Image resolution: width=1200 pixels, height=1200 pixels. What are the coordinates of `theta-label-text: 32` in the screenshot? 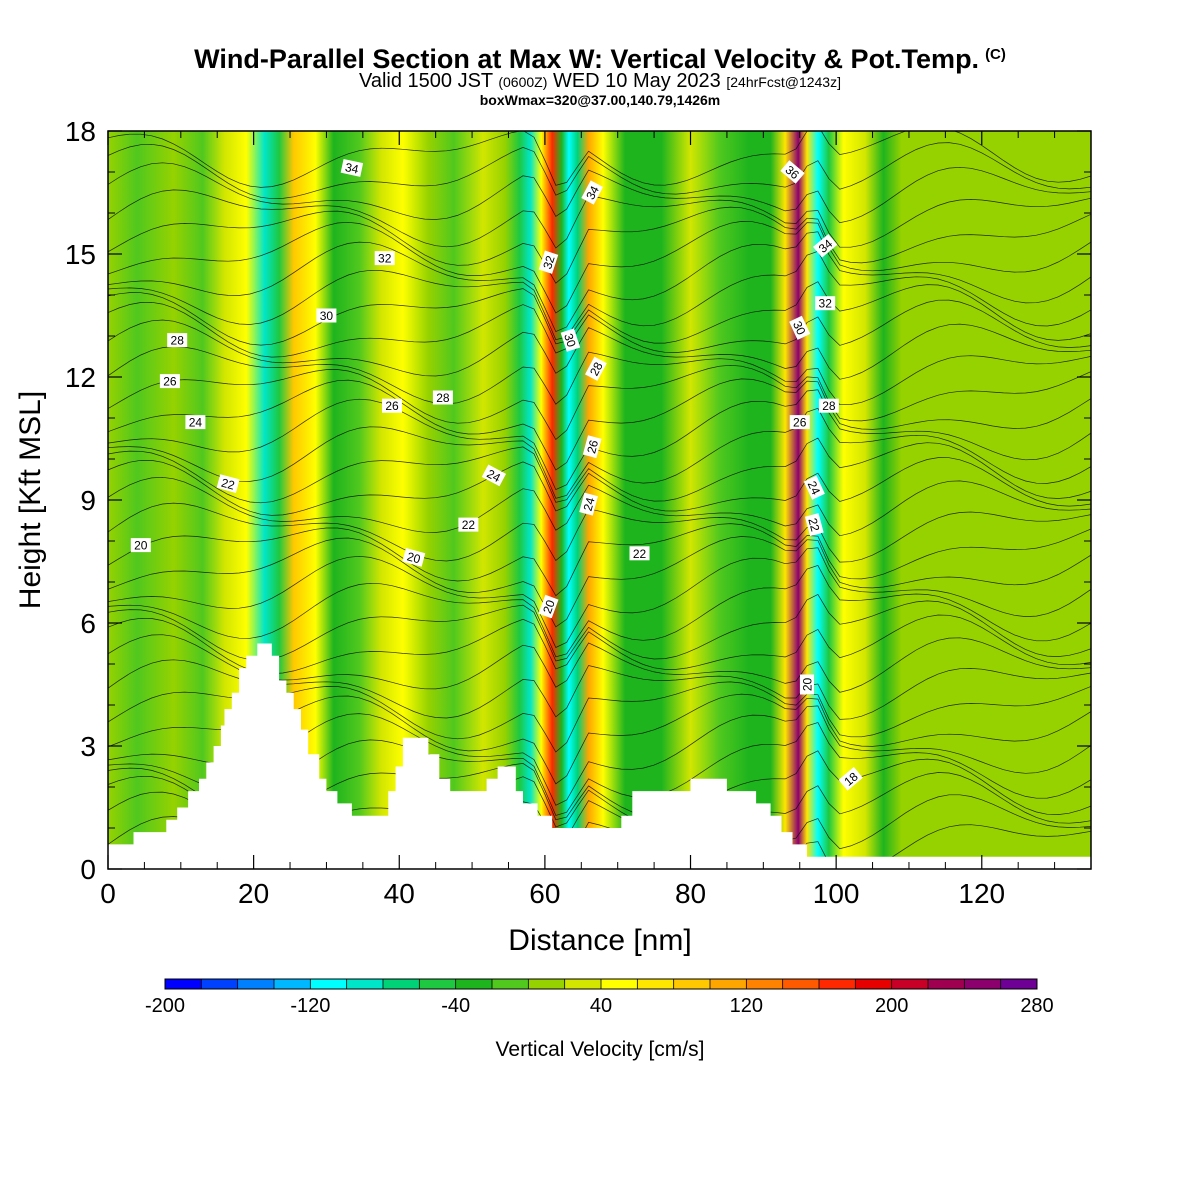 It's located at (385, 259).